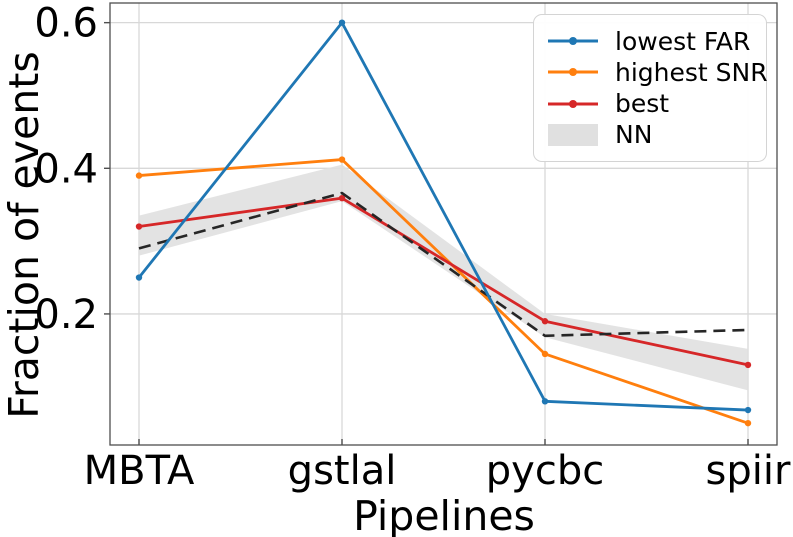  I want to click on legend-item-best: best, so click(650, 104).